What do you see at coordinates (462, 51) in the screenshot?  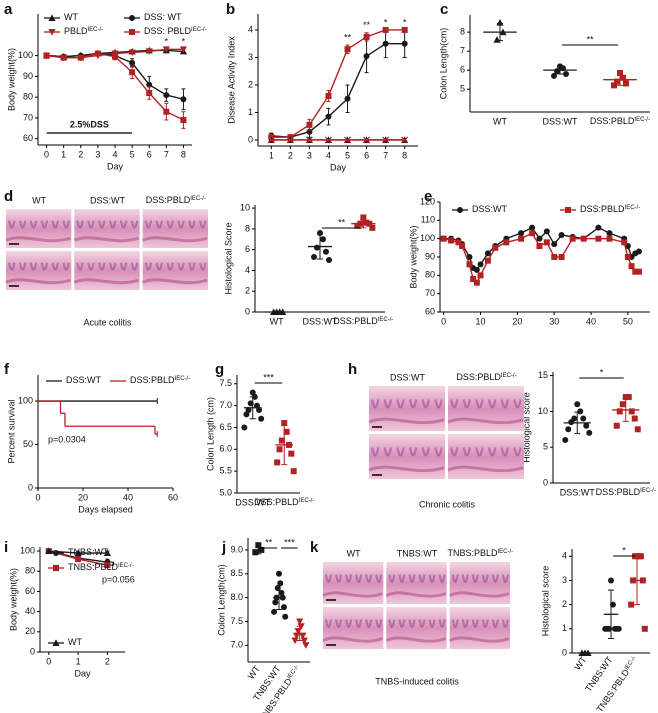 I see `y-tick-label: 7` at bounding box center [462, 51].